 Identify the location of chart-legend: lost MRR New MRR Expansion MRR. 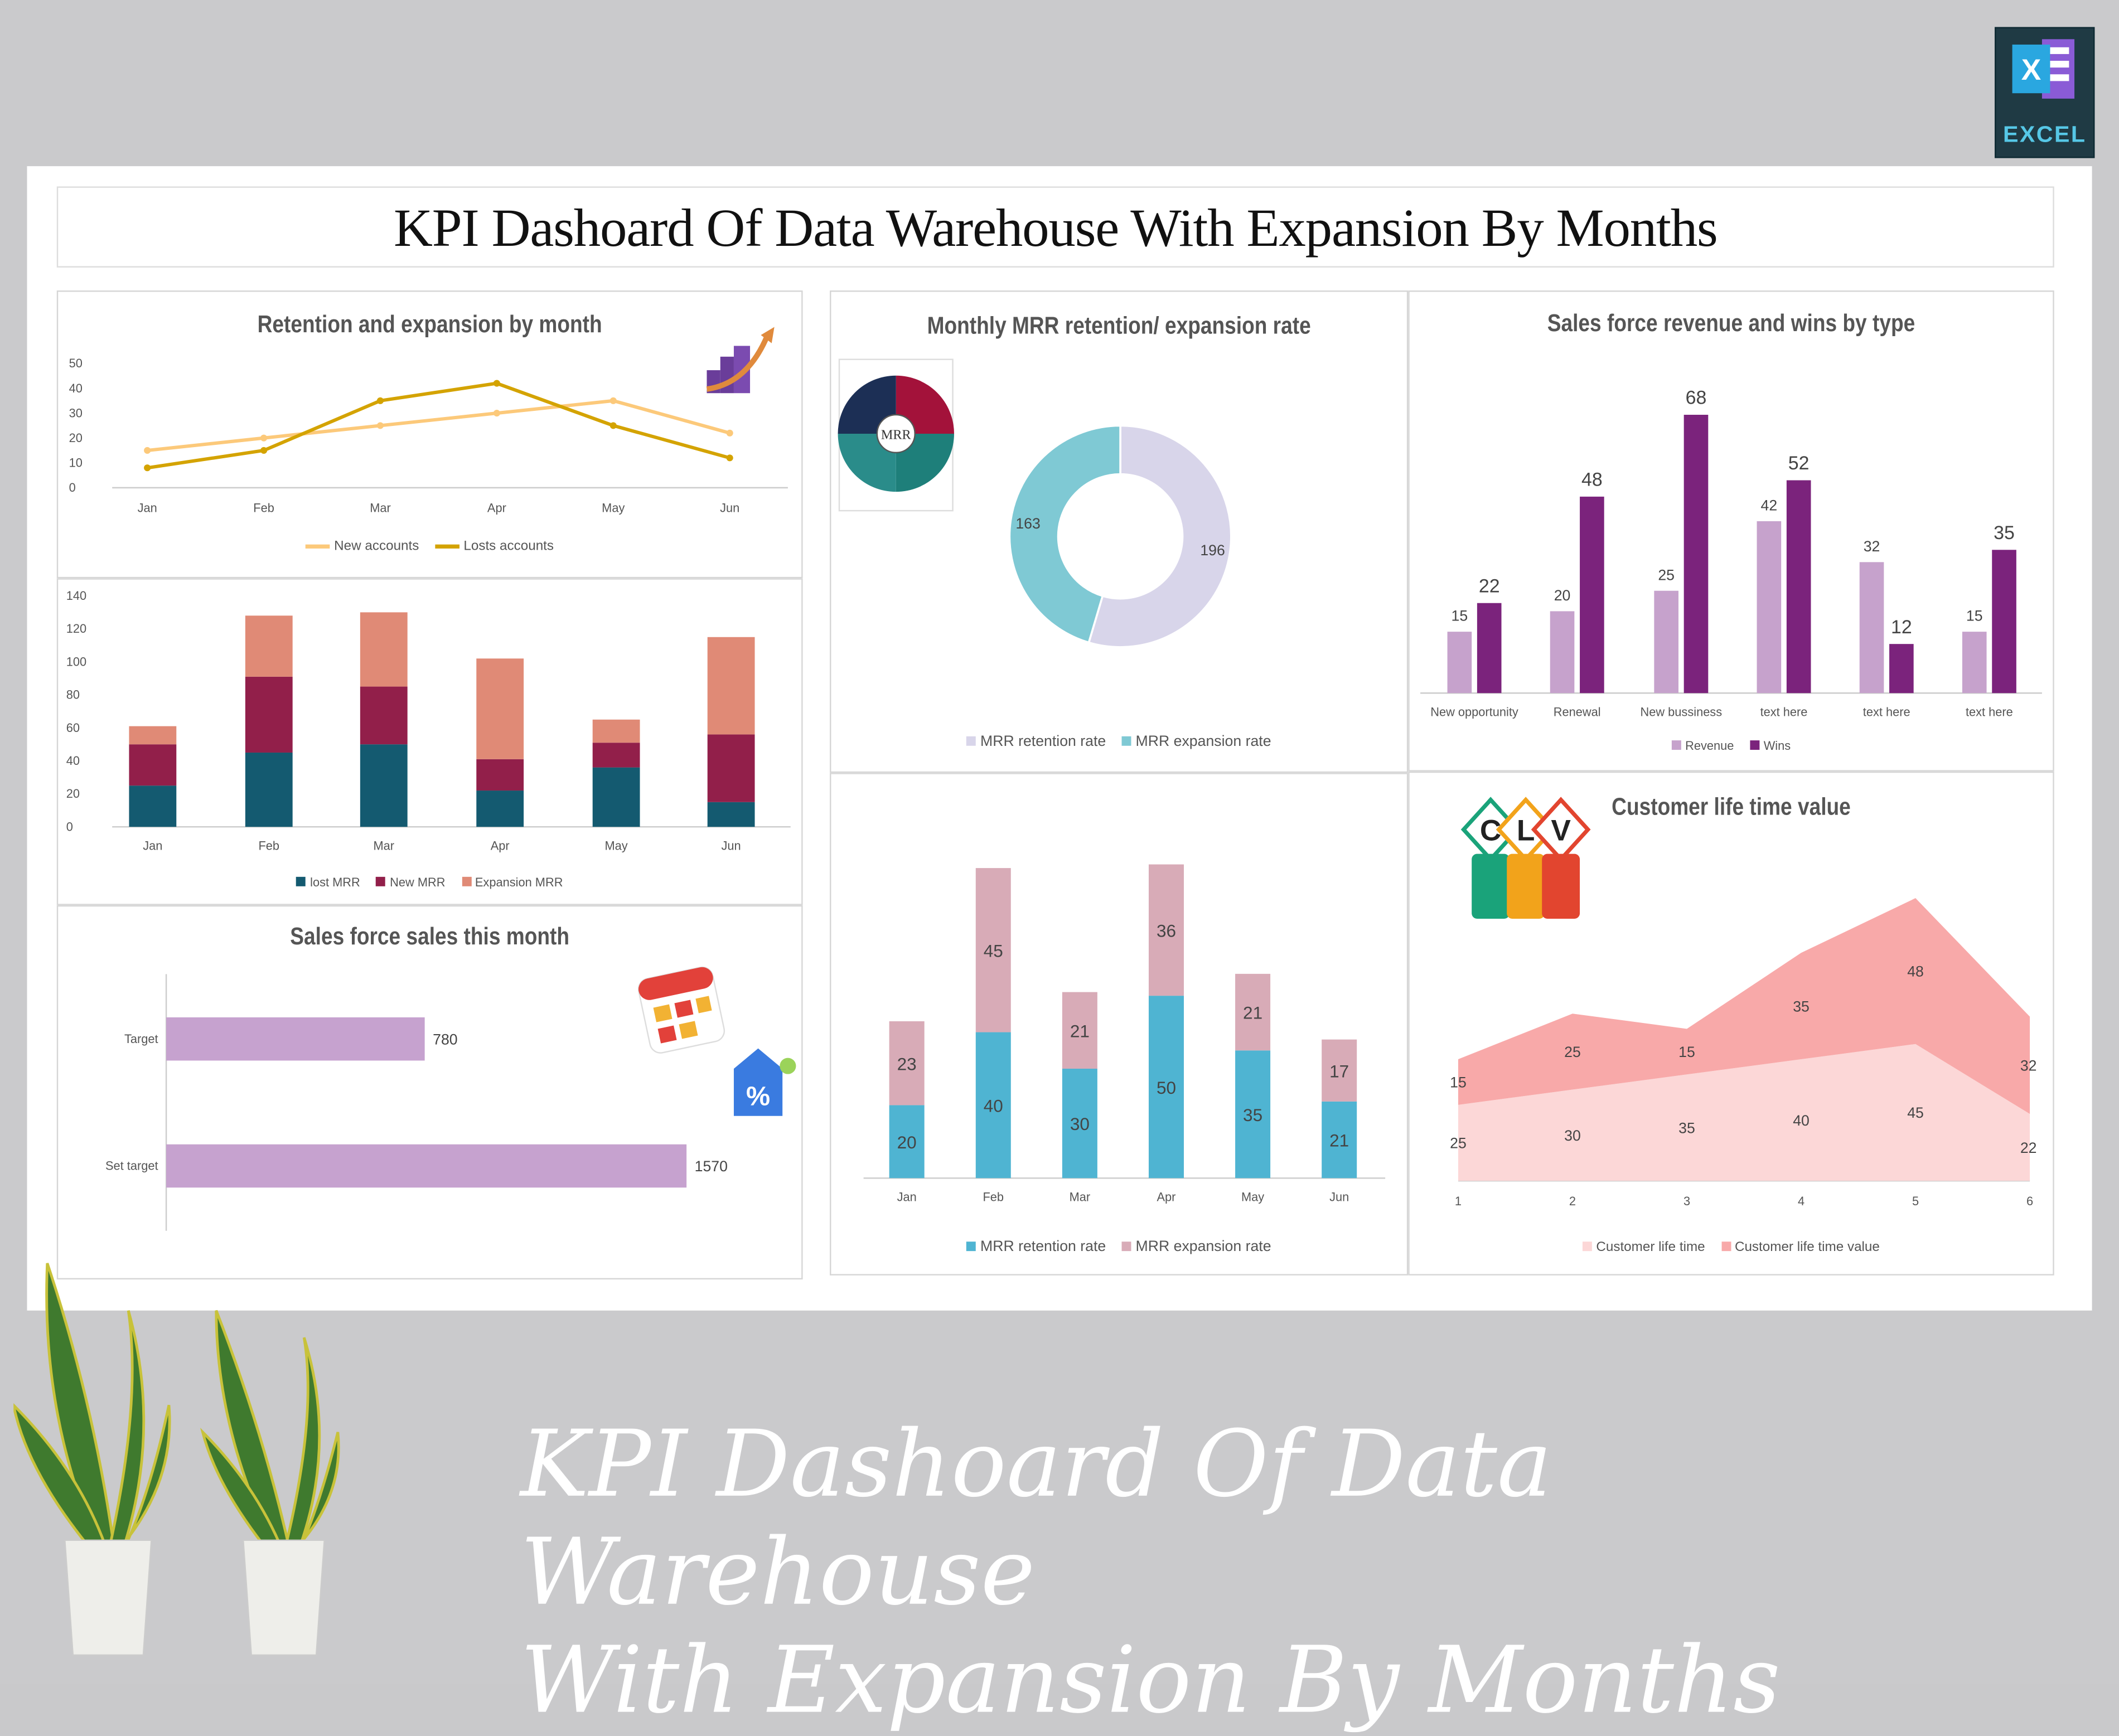
(429, 882).